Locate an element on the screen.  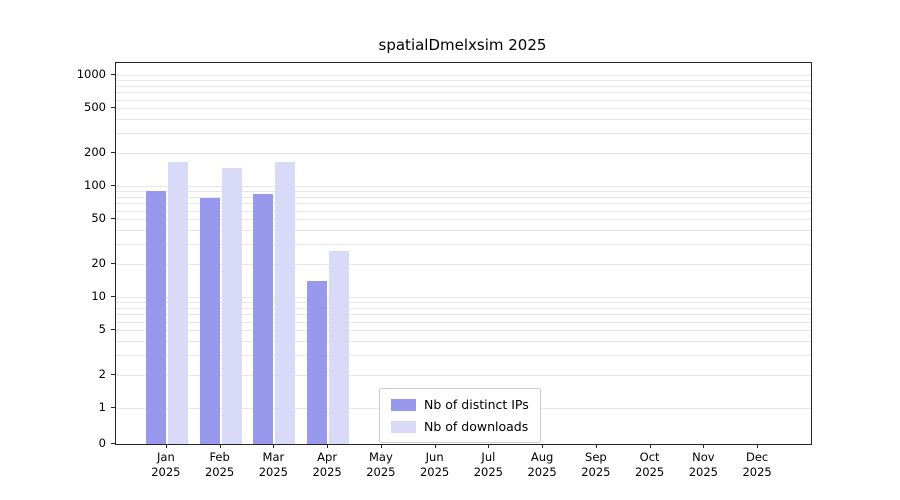
x-tick-label: Jan 2025 is located at coordinates (166, 464).